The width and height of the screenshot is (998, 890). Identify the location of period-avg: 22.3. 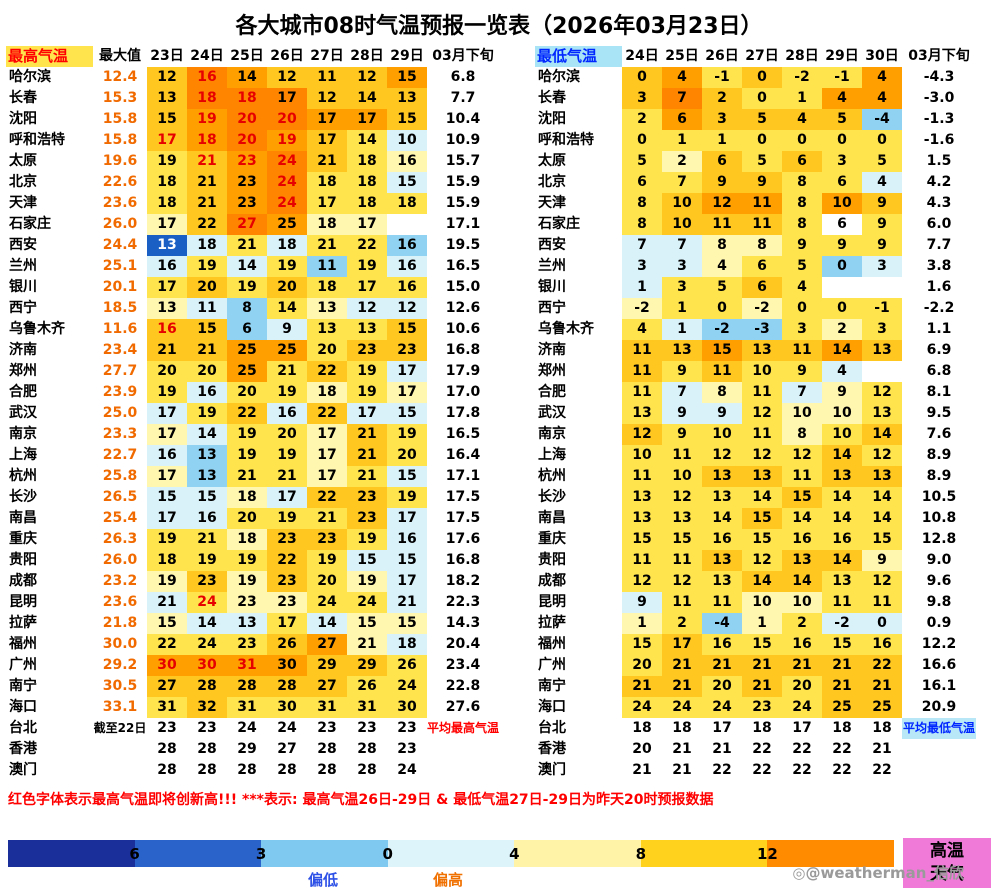
(463, 602).